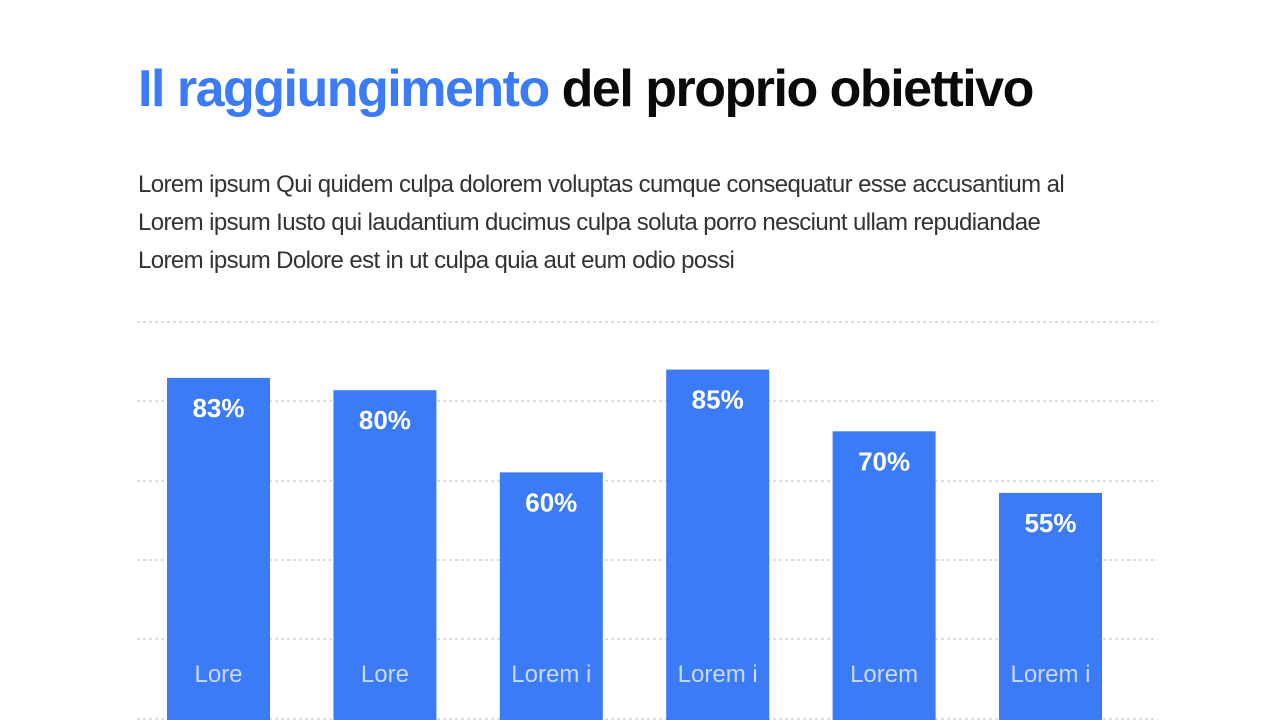 This screenshot has width=1280, height=720. What do you see at coordinates (718, 400) in the screenshot?
I see `bar-value-label: 85%` at bounding box center [718, 400].